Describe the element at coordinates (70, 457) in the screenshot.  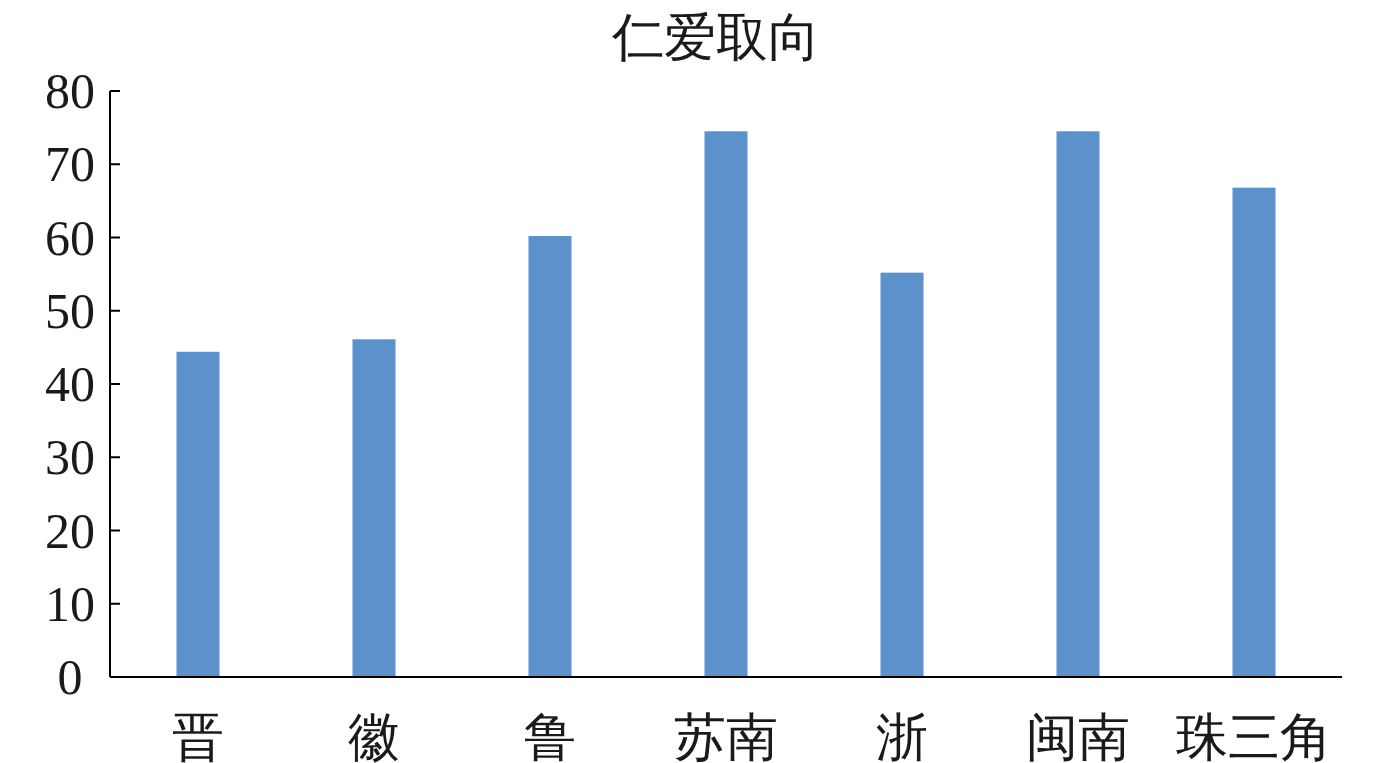
I see `y-tick-label: 30` at that location.